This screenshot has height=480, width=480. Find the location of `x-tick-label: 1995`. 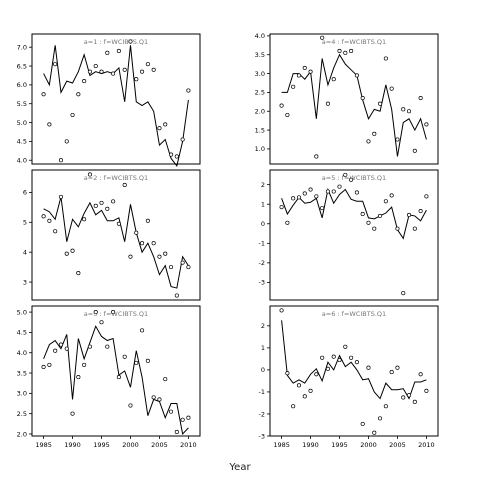

x-tick-label: 1995 is located at coordinates (101, 445).